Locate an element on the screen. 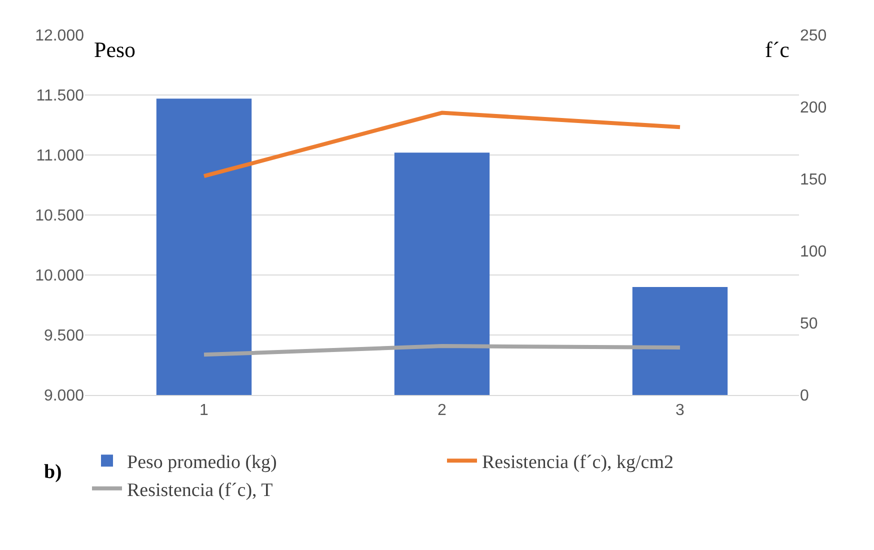 Image resolution: width=874 pixels, height=550 pixels. y-tick-label: 11.000 is located at coordinates (60, 156).